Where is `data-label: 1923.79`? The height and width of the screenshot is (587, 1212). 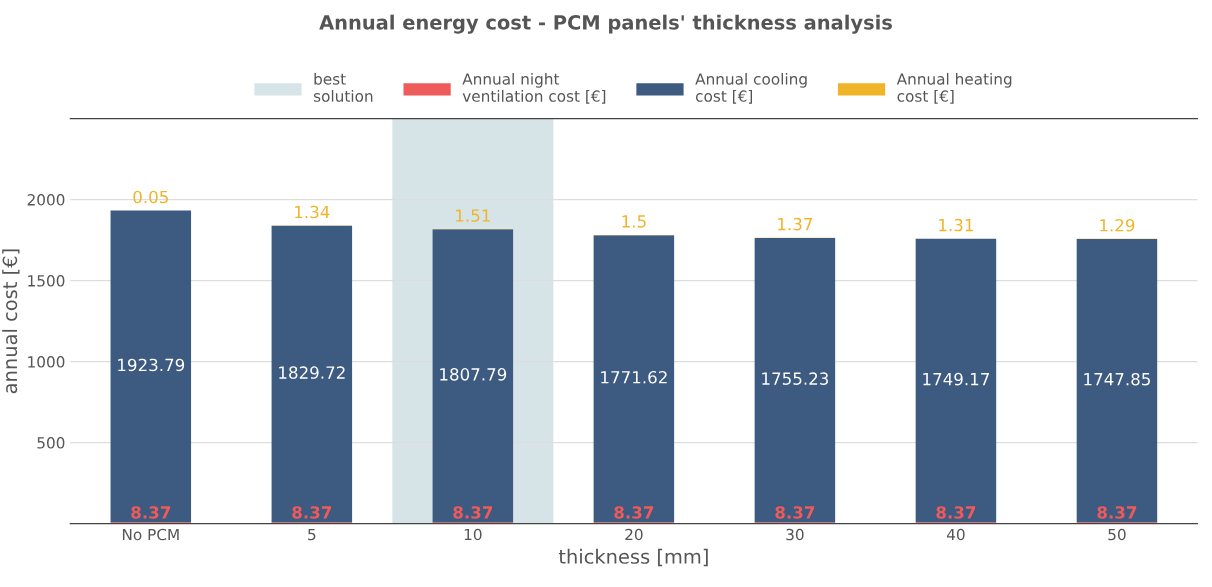
data-label: 1923.79 is located at coordinates (151, 365).